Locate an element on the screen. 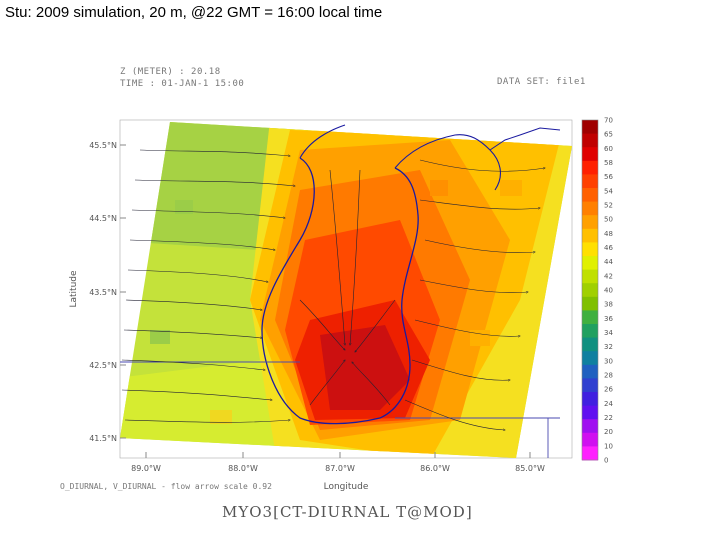 This screenshot has width=720, height=540. colorbar-label: 20 is located at coordinates (608, 432).